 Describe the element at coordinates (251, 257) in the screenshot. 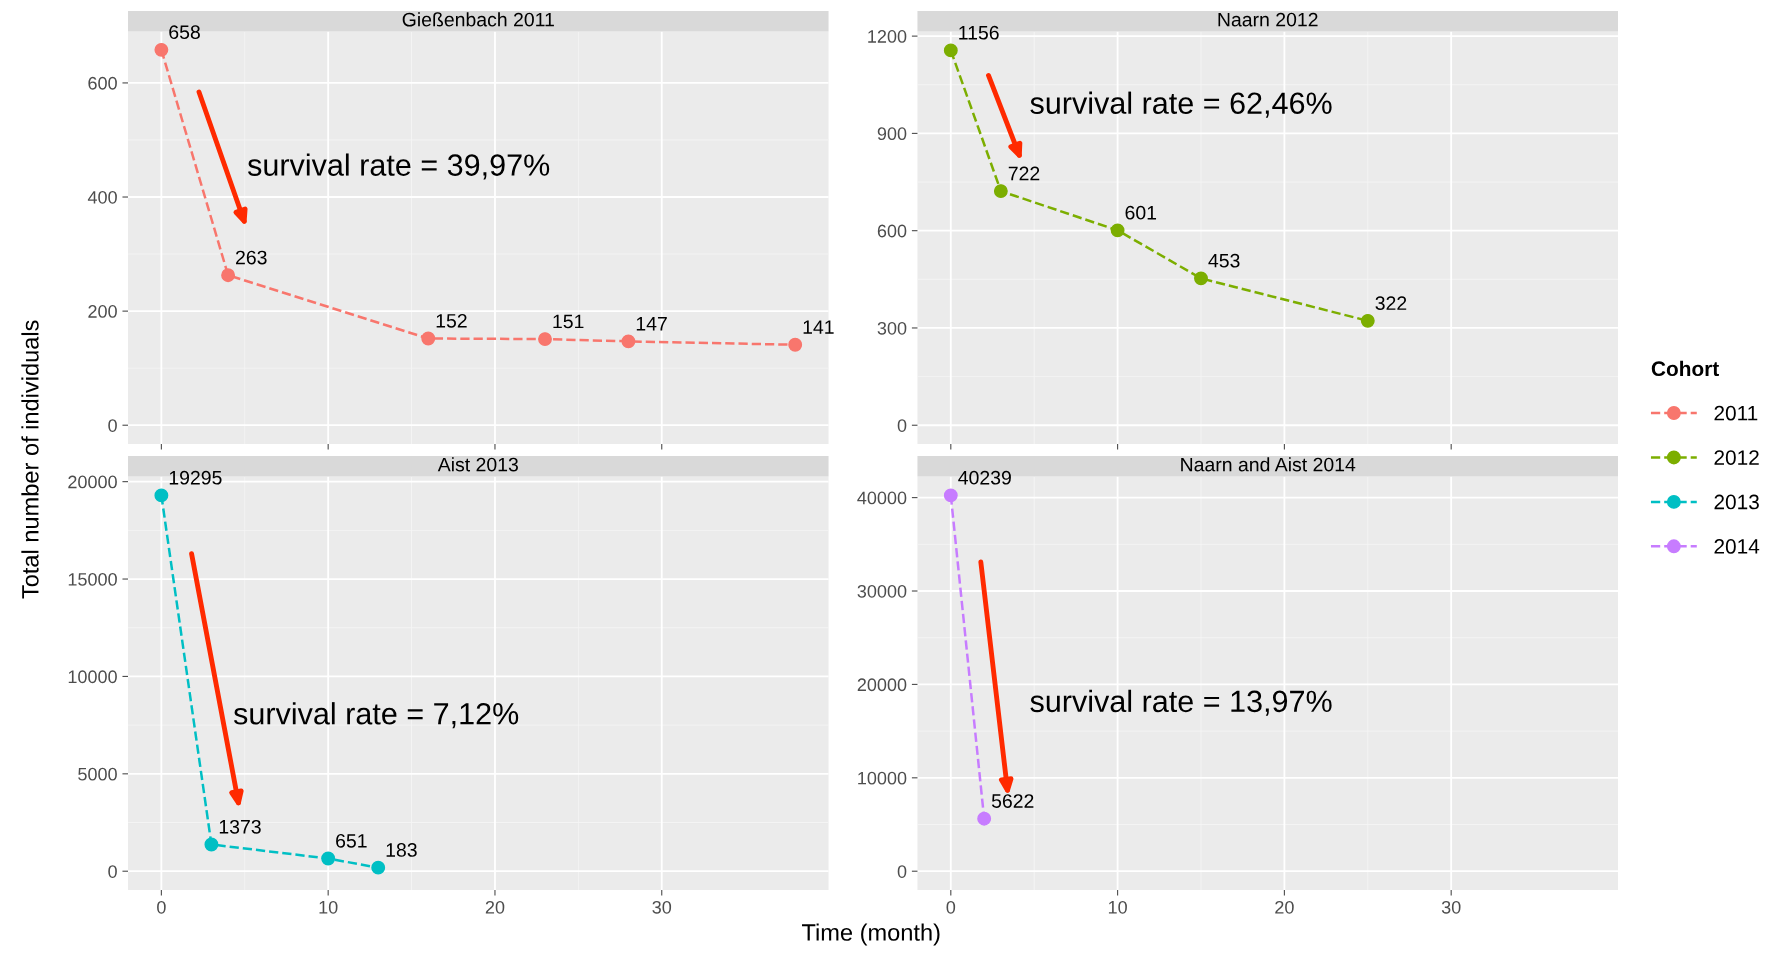

I see `data-label: 263` at that location.